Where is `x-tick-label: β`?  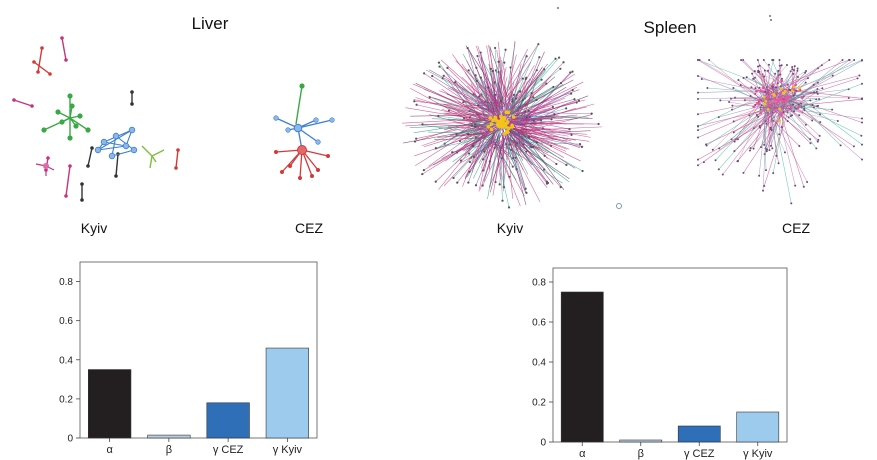
x-tick-label: β is located at coordinates (169, 450).